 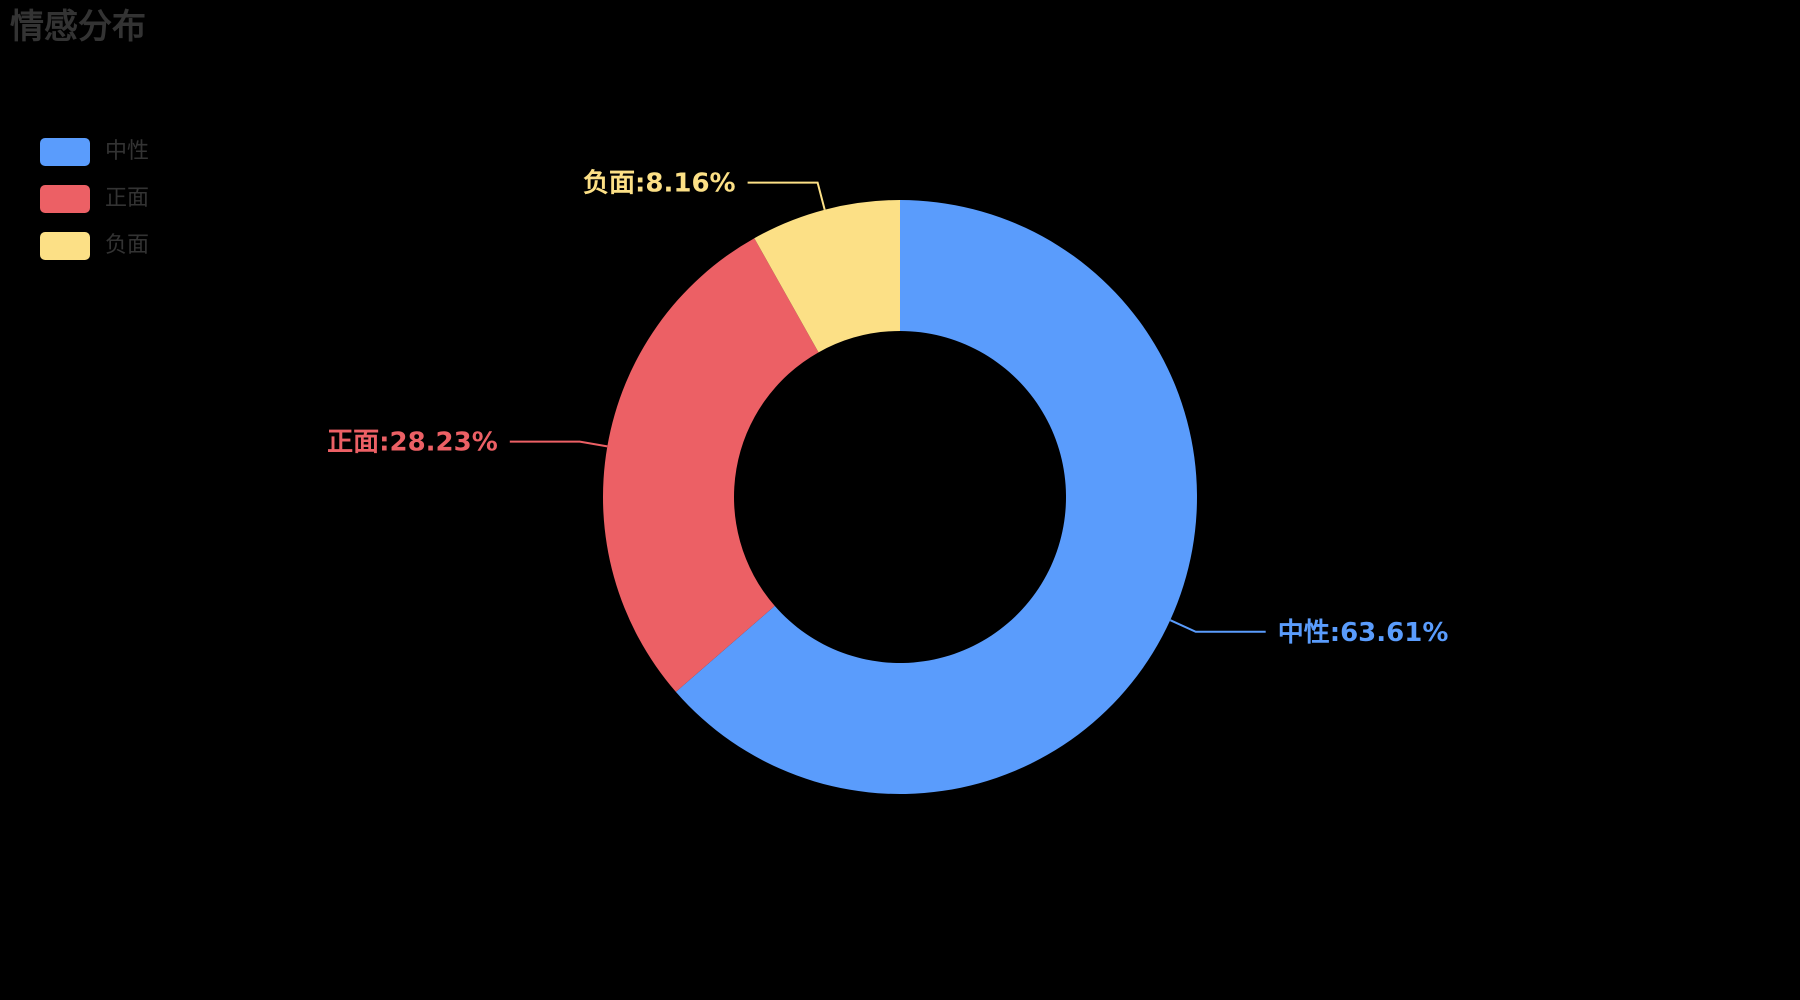 What do you see at coordinates (127, 198) in the screenshot?
I see `legend-item-label: 正面` at bounding box center [127, 198].